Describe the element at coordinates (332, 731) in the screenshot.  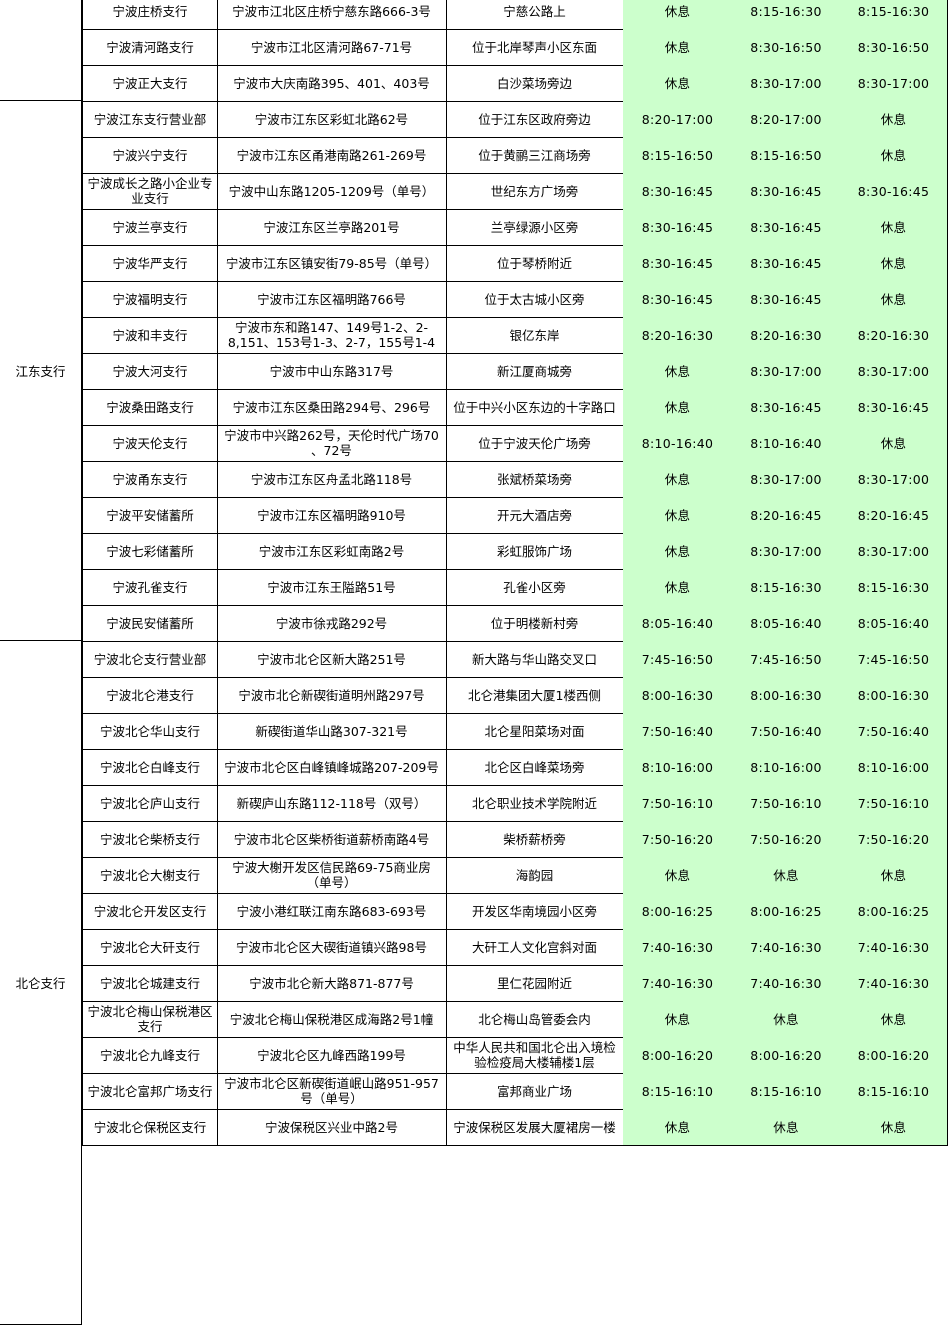
I see `address-cell: 新碶街道华山路307-321号` at that location.